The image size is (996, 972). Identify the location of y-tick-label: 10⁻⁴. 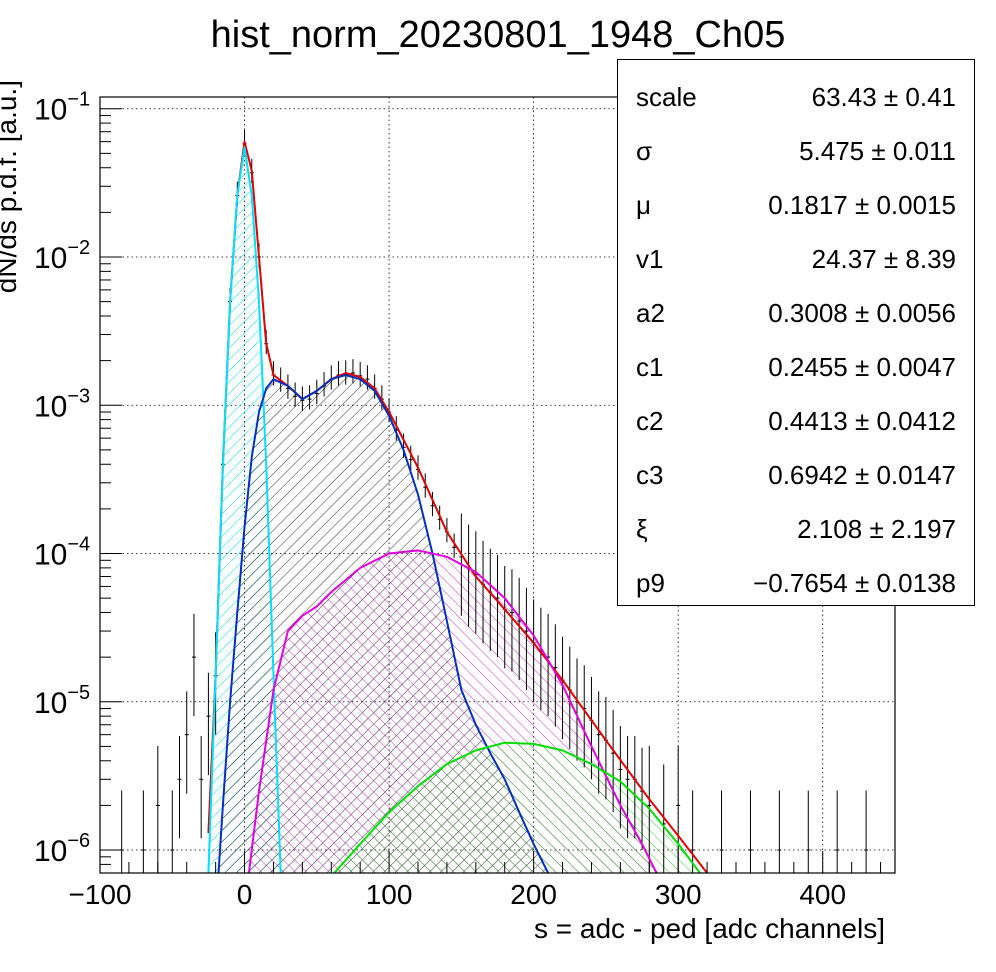
(62, 553).